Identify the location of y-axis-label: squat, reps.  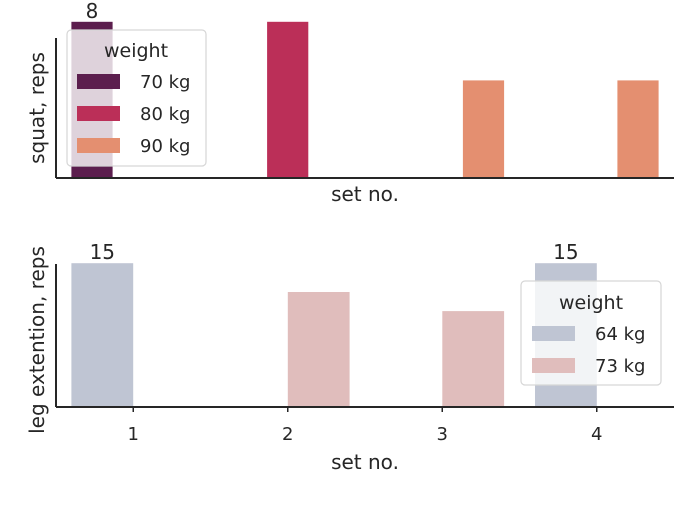
(37, 108).